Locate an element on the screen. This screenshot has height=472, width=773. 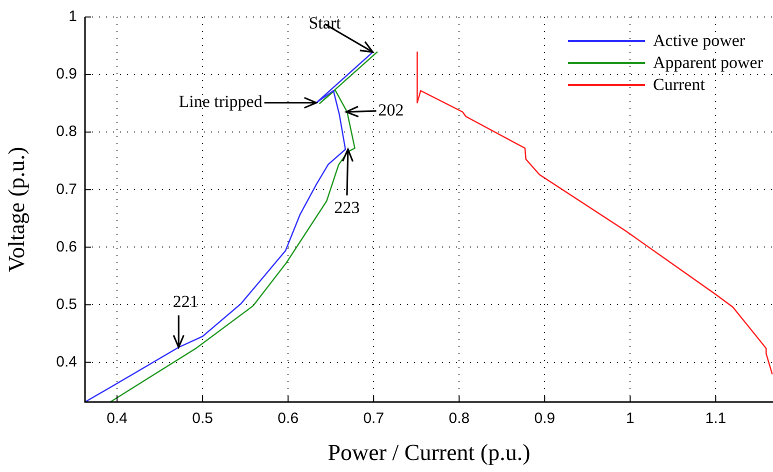
x-tick-label: 0.6 is located at coordinates (288, 419).